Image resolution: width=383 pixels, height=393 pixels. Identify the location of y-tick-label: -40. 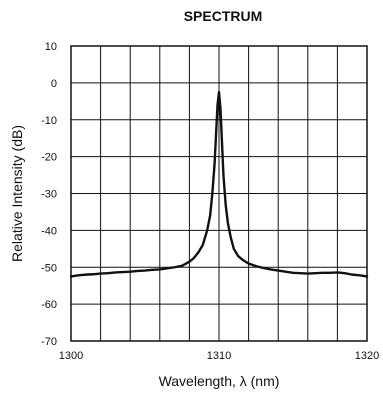
(49, 231).